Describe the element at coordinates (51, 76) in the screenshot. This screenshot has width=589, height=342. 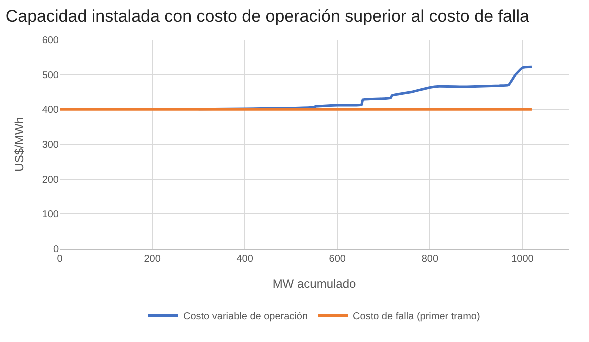
I see `y-tick-label: 500` at that location.